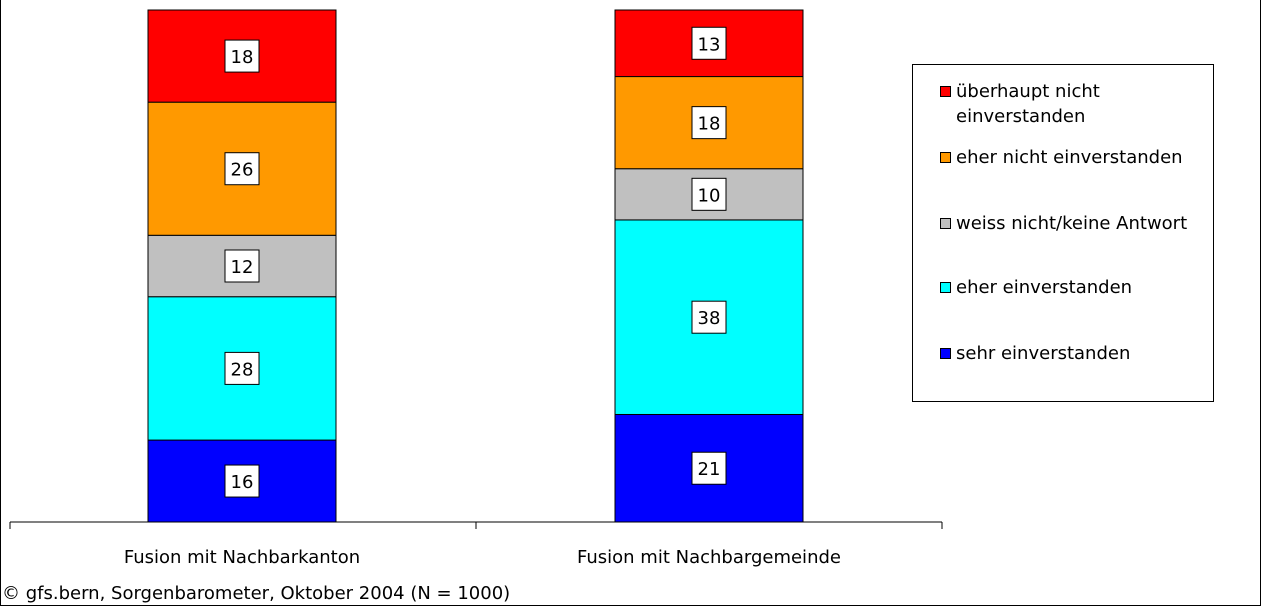 The height and width of the screenshot is (607, 1261). I want to click on data-label: 38, so click(709, 318).